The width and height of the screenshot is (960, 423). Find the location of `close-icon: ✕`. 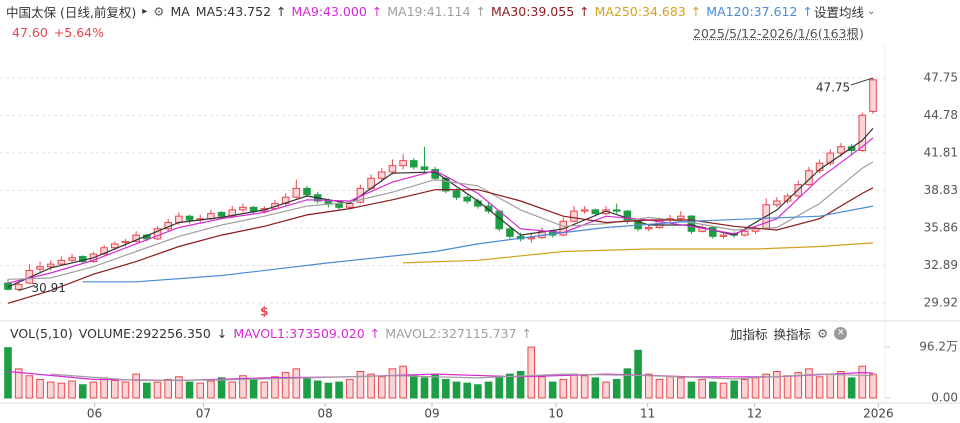

close-icon: ✕ is located at coordinates (841, 333).